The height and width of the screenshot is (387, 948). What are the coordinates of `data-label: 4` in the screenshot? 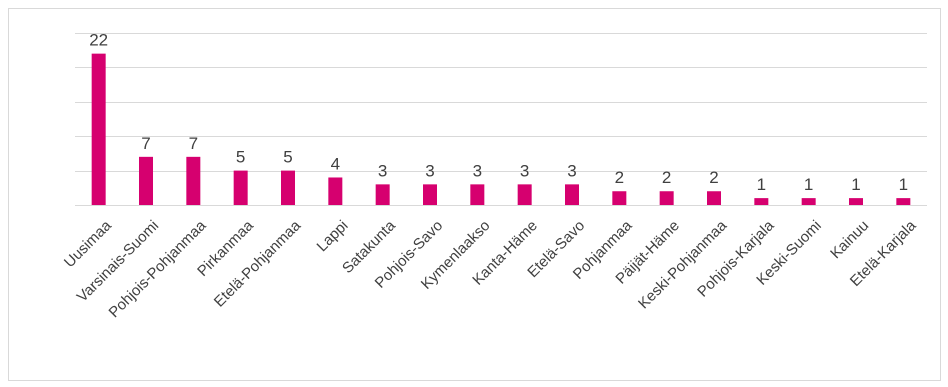 It's located at (335, 163).